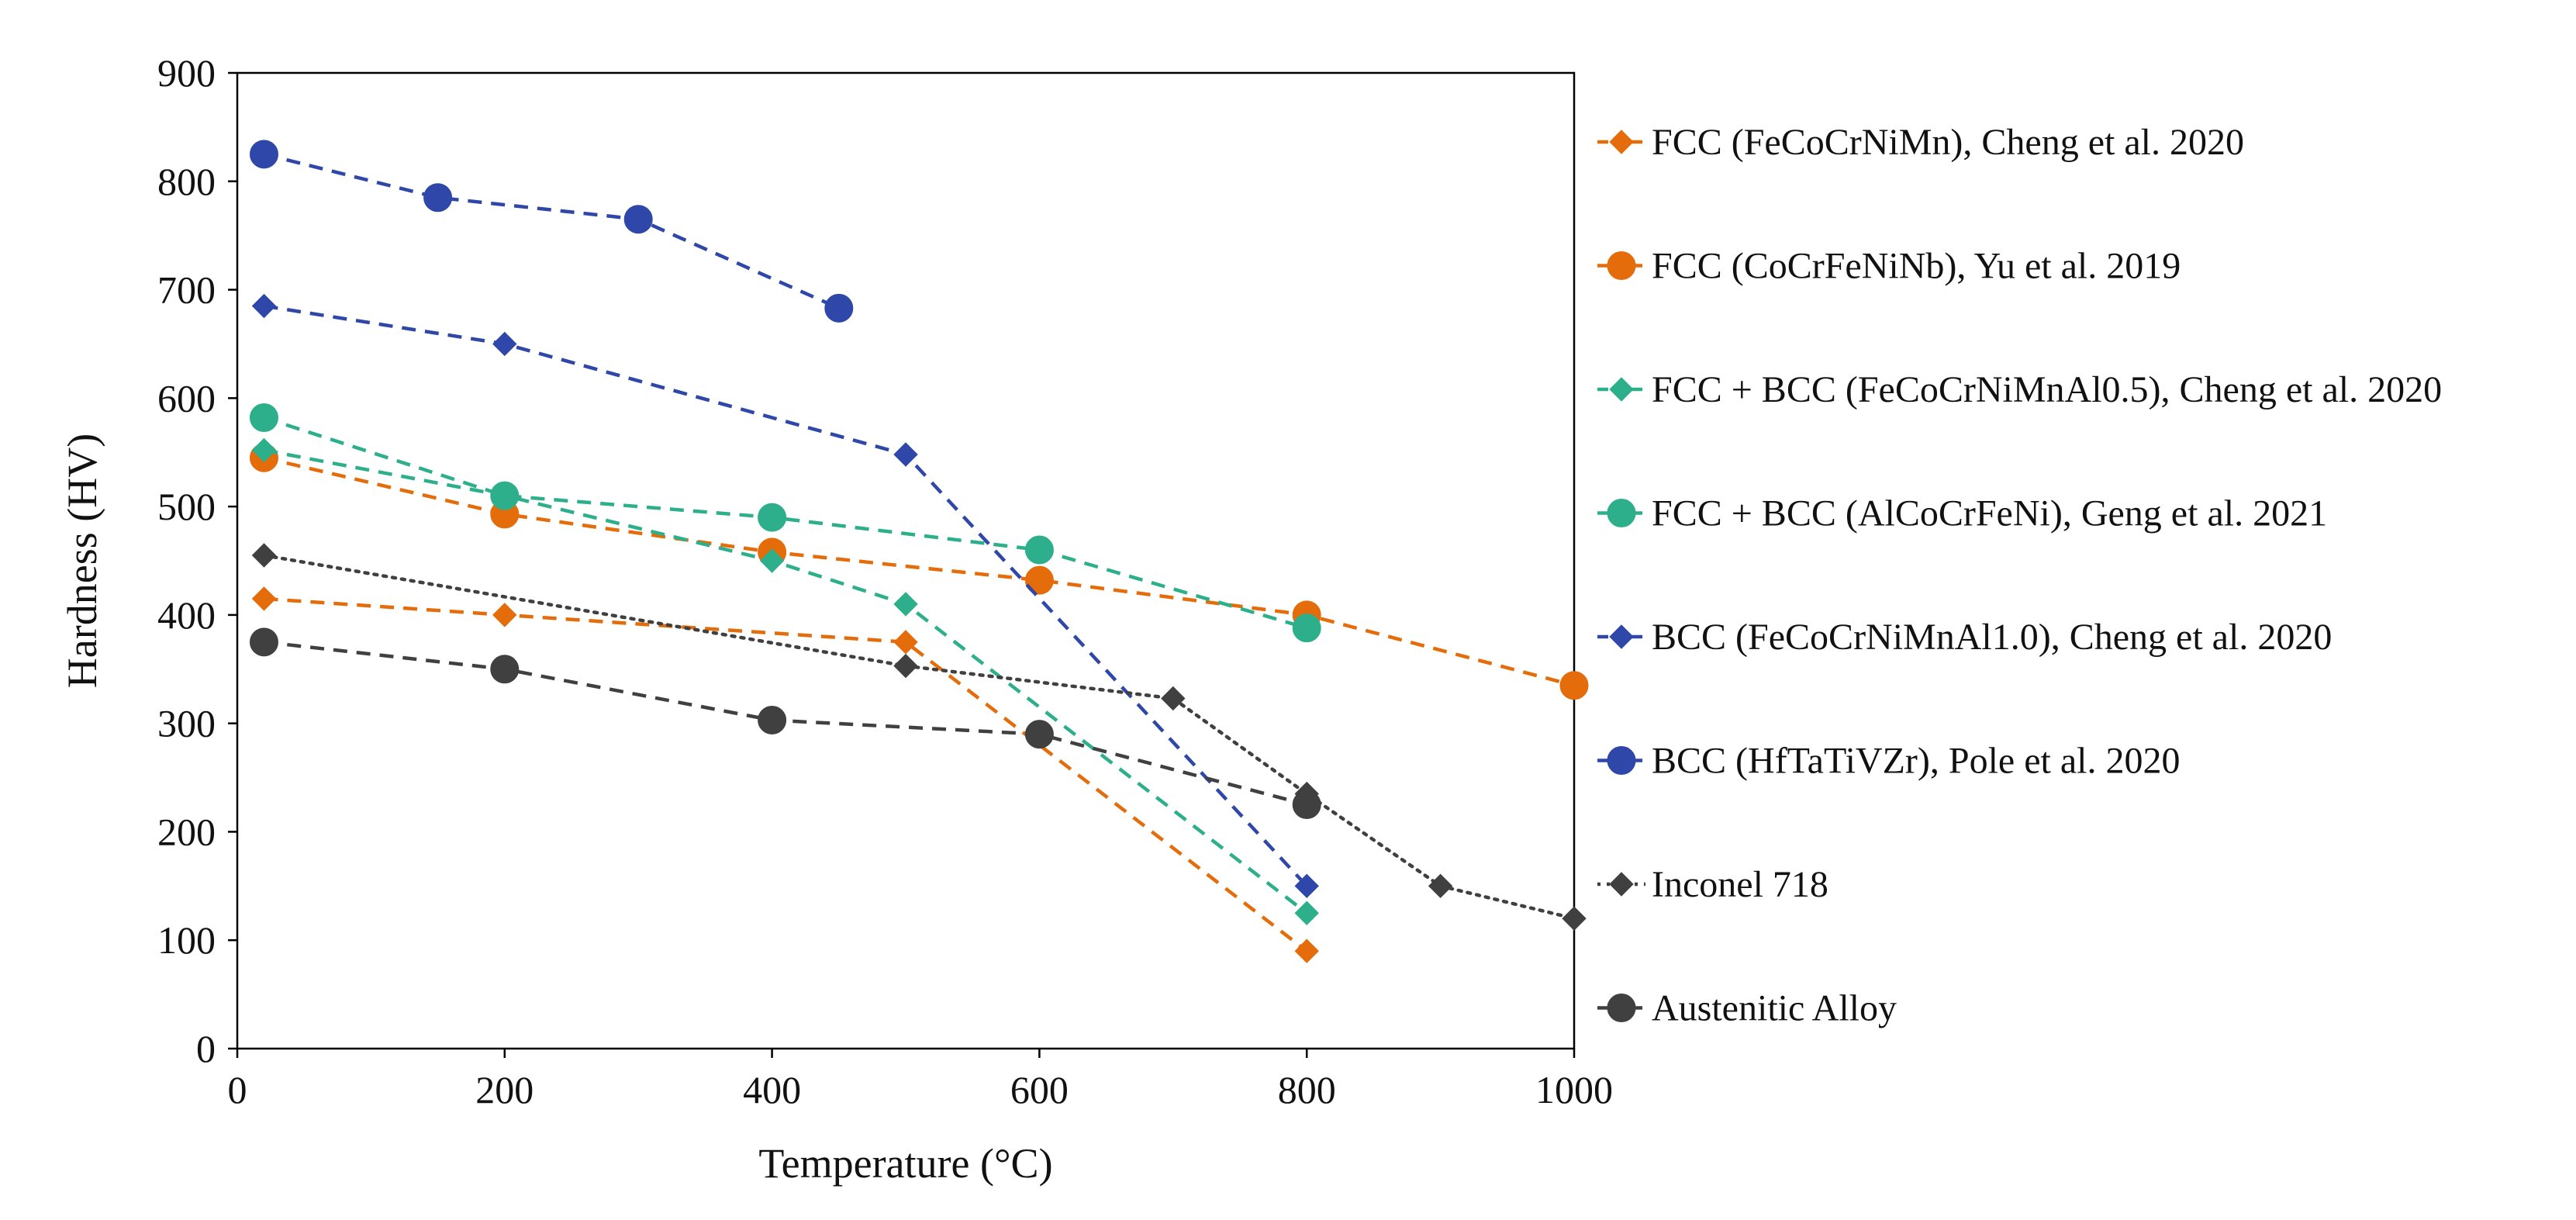 This screenshot has width=2576, height=1220. I want to click on x-tick-label: 0, so click(238, 1089).